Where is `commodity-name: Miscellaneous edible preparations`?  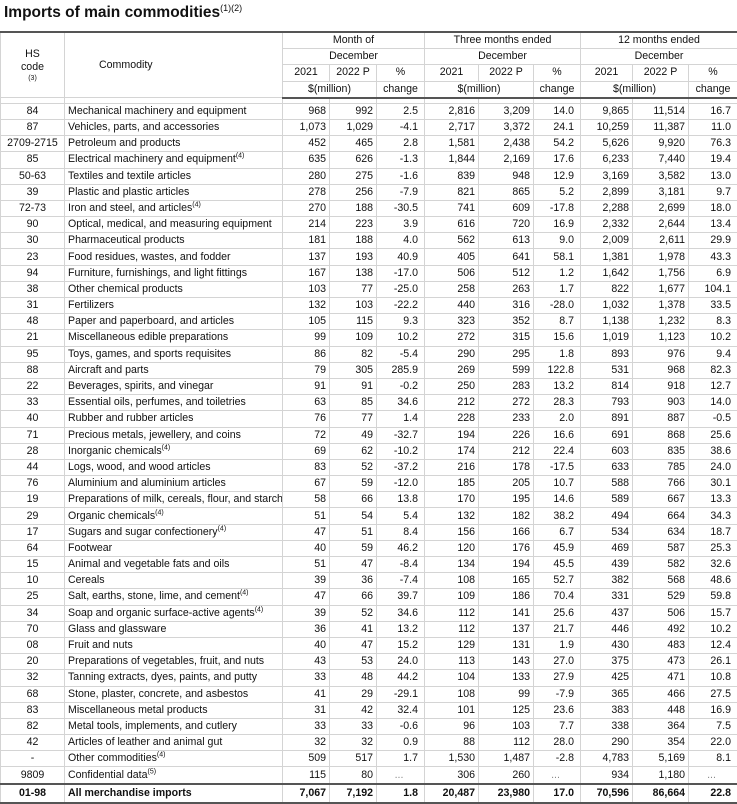
commodity-name: Miscellaneous edible preparations is located at coordinates (148, 337).